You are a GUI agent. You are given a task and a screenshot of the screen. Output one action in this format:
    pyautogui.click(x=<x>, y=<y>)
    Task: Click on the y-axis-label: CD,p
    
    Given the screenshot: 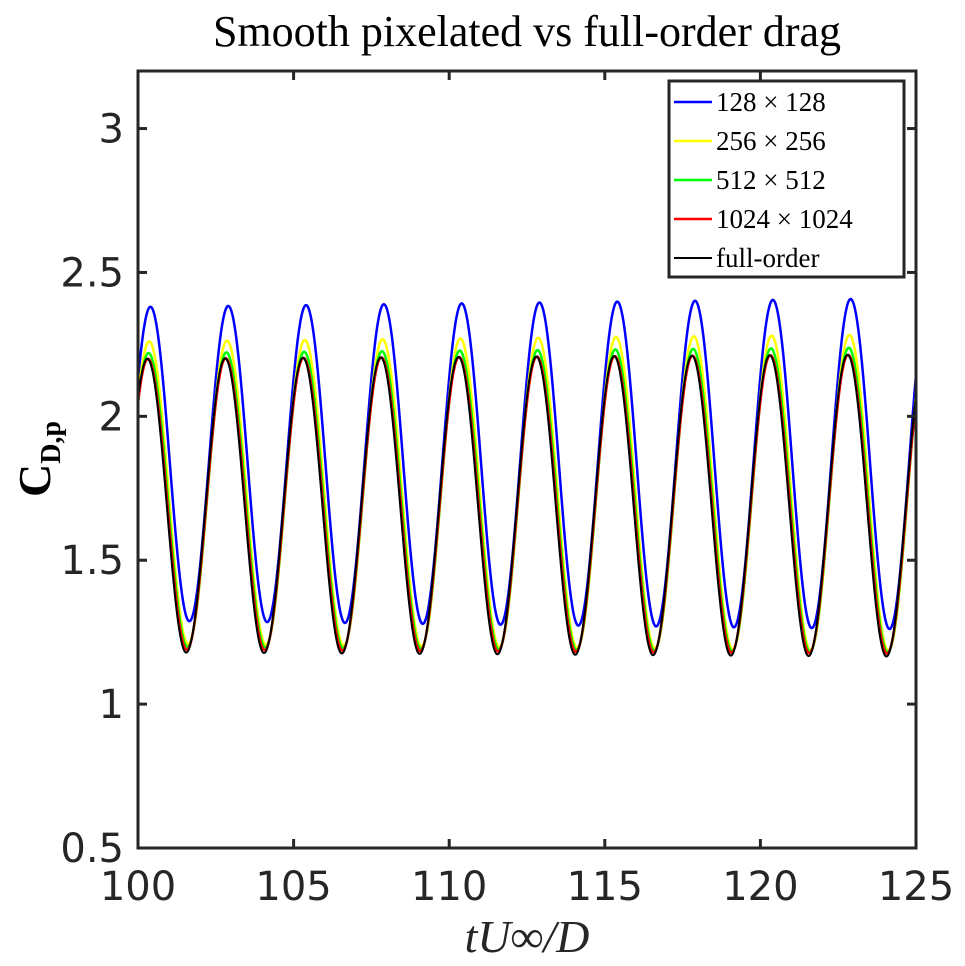 What is the action you would take?
    pyautogui.click(x=38, y=459)
    